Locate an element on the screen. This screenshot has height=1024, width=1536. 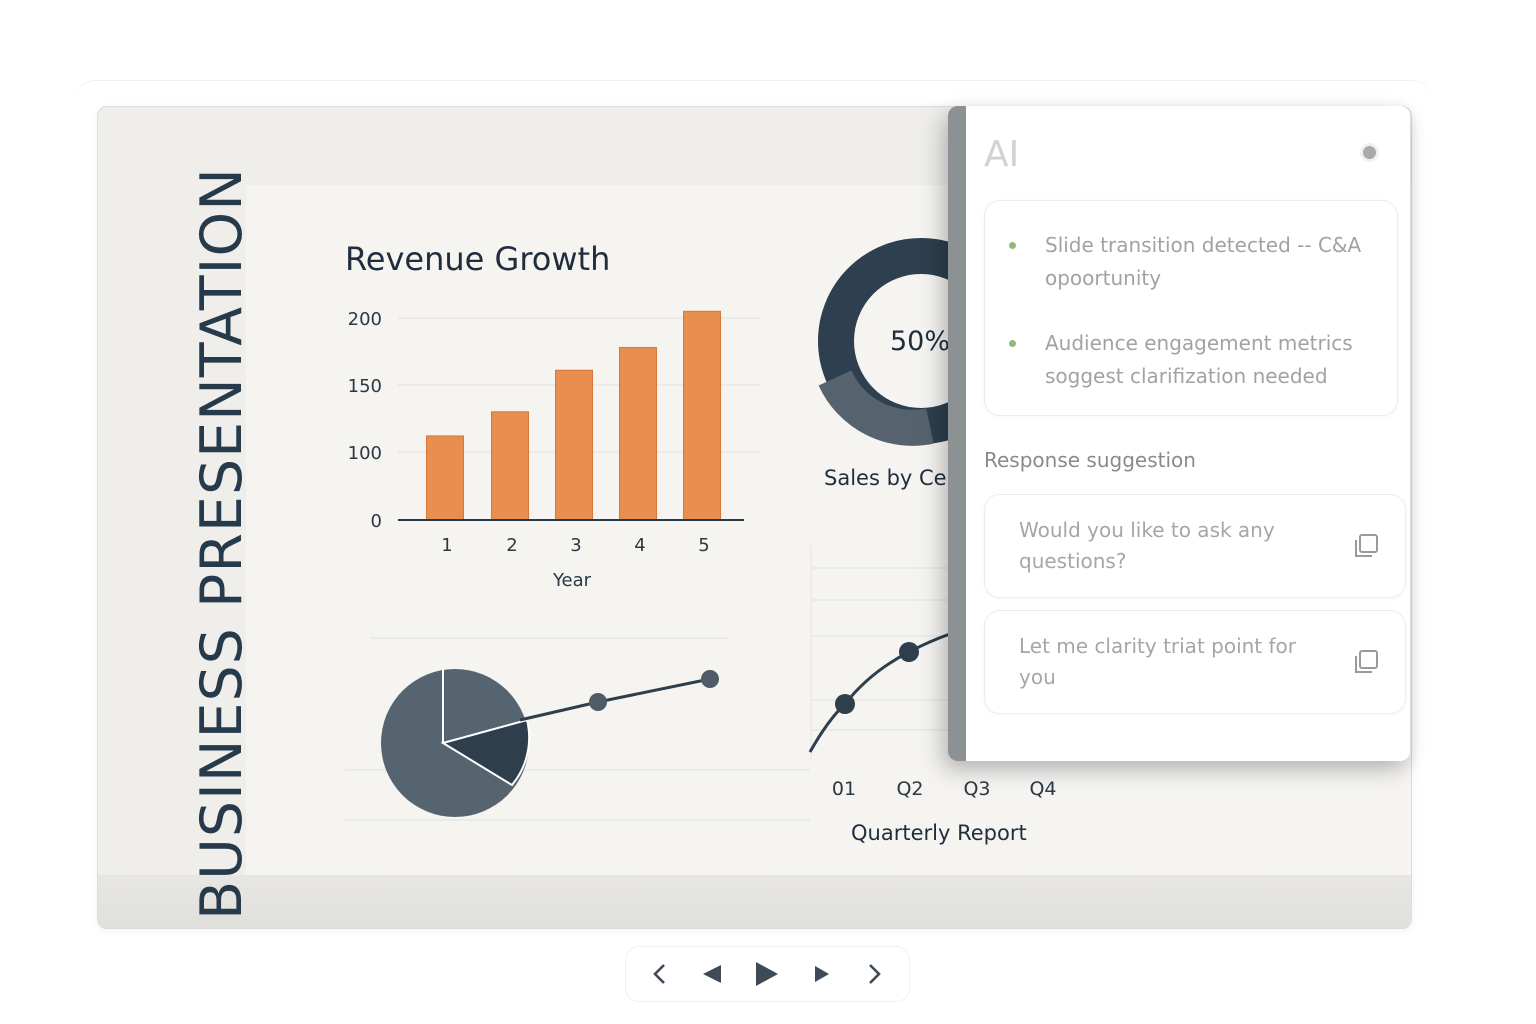
response-suggestion-label: Response suggestion is located at coordinates (1090, 460).